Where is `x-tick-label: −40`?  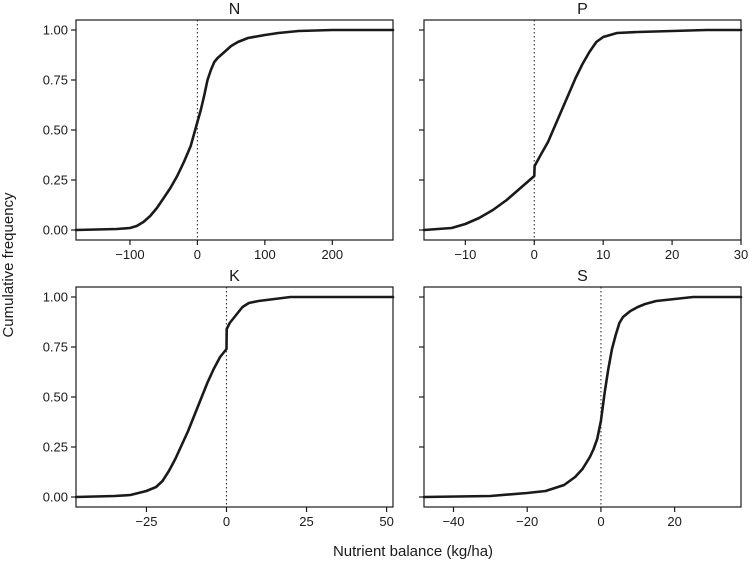
x-tick-label: −40 is located at coordinates (453, 521).